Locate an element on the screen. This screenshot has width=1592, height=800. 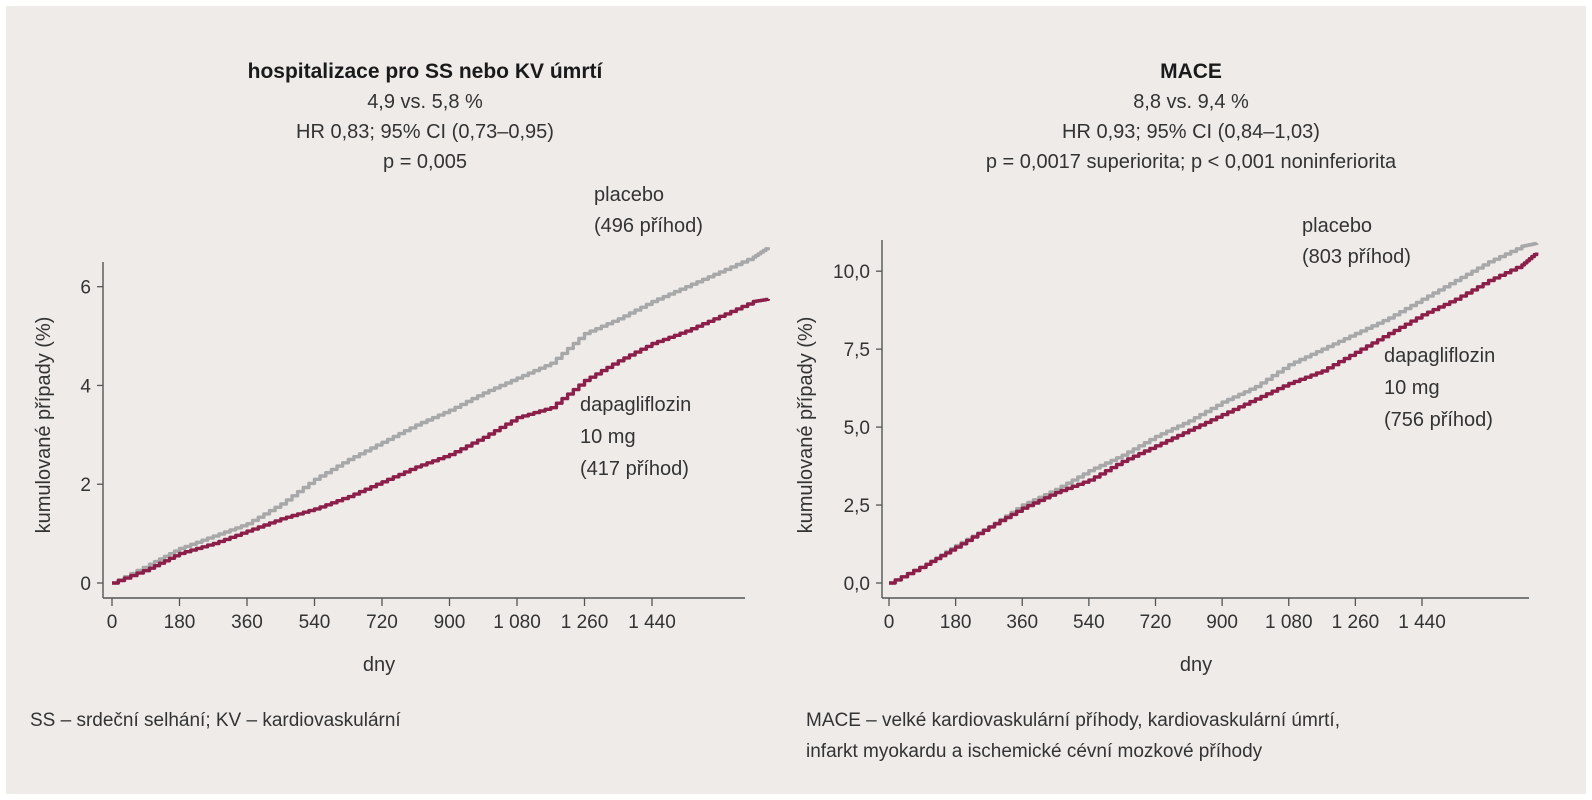
dapagliflozin-events-label: (756 příhod) is located at coordinates (1438, 420).